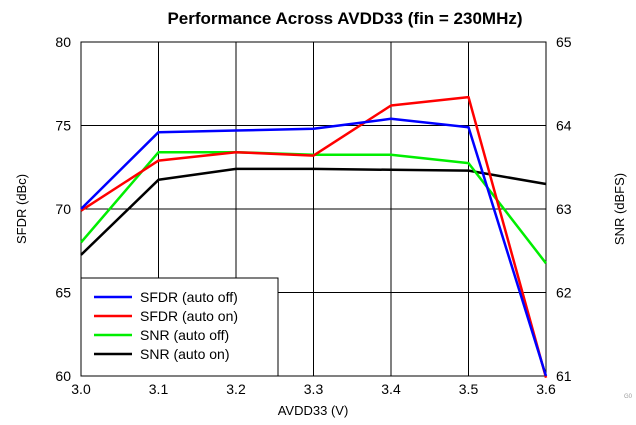 The image size is (636, 425). What do you see at coordinates (564, 293) in the screenshot?
I see `right-y-tick-label: 62` at bounding box center [564, 293].